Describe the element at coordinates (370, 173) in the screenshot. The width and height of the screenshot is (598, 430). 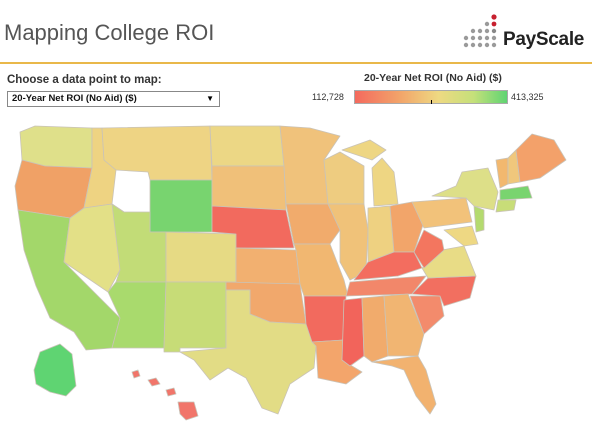
I see `state-michigan` at that location.